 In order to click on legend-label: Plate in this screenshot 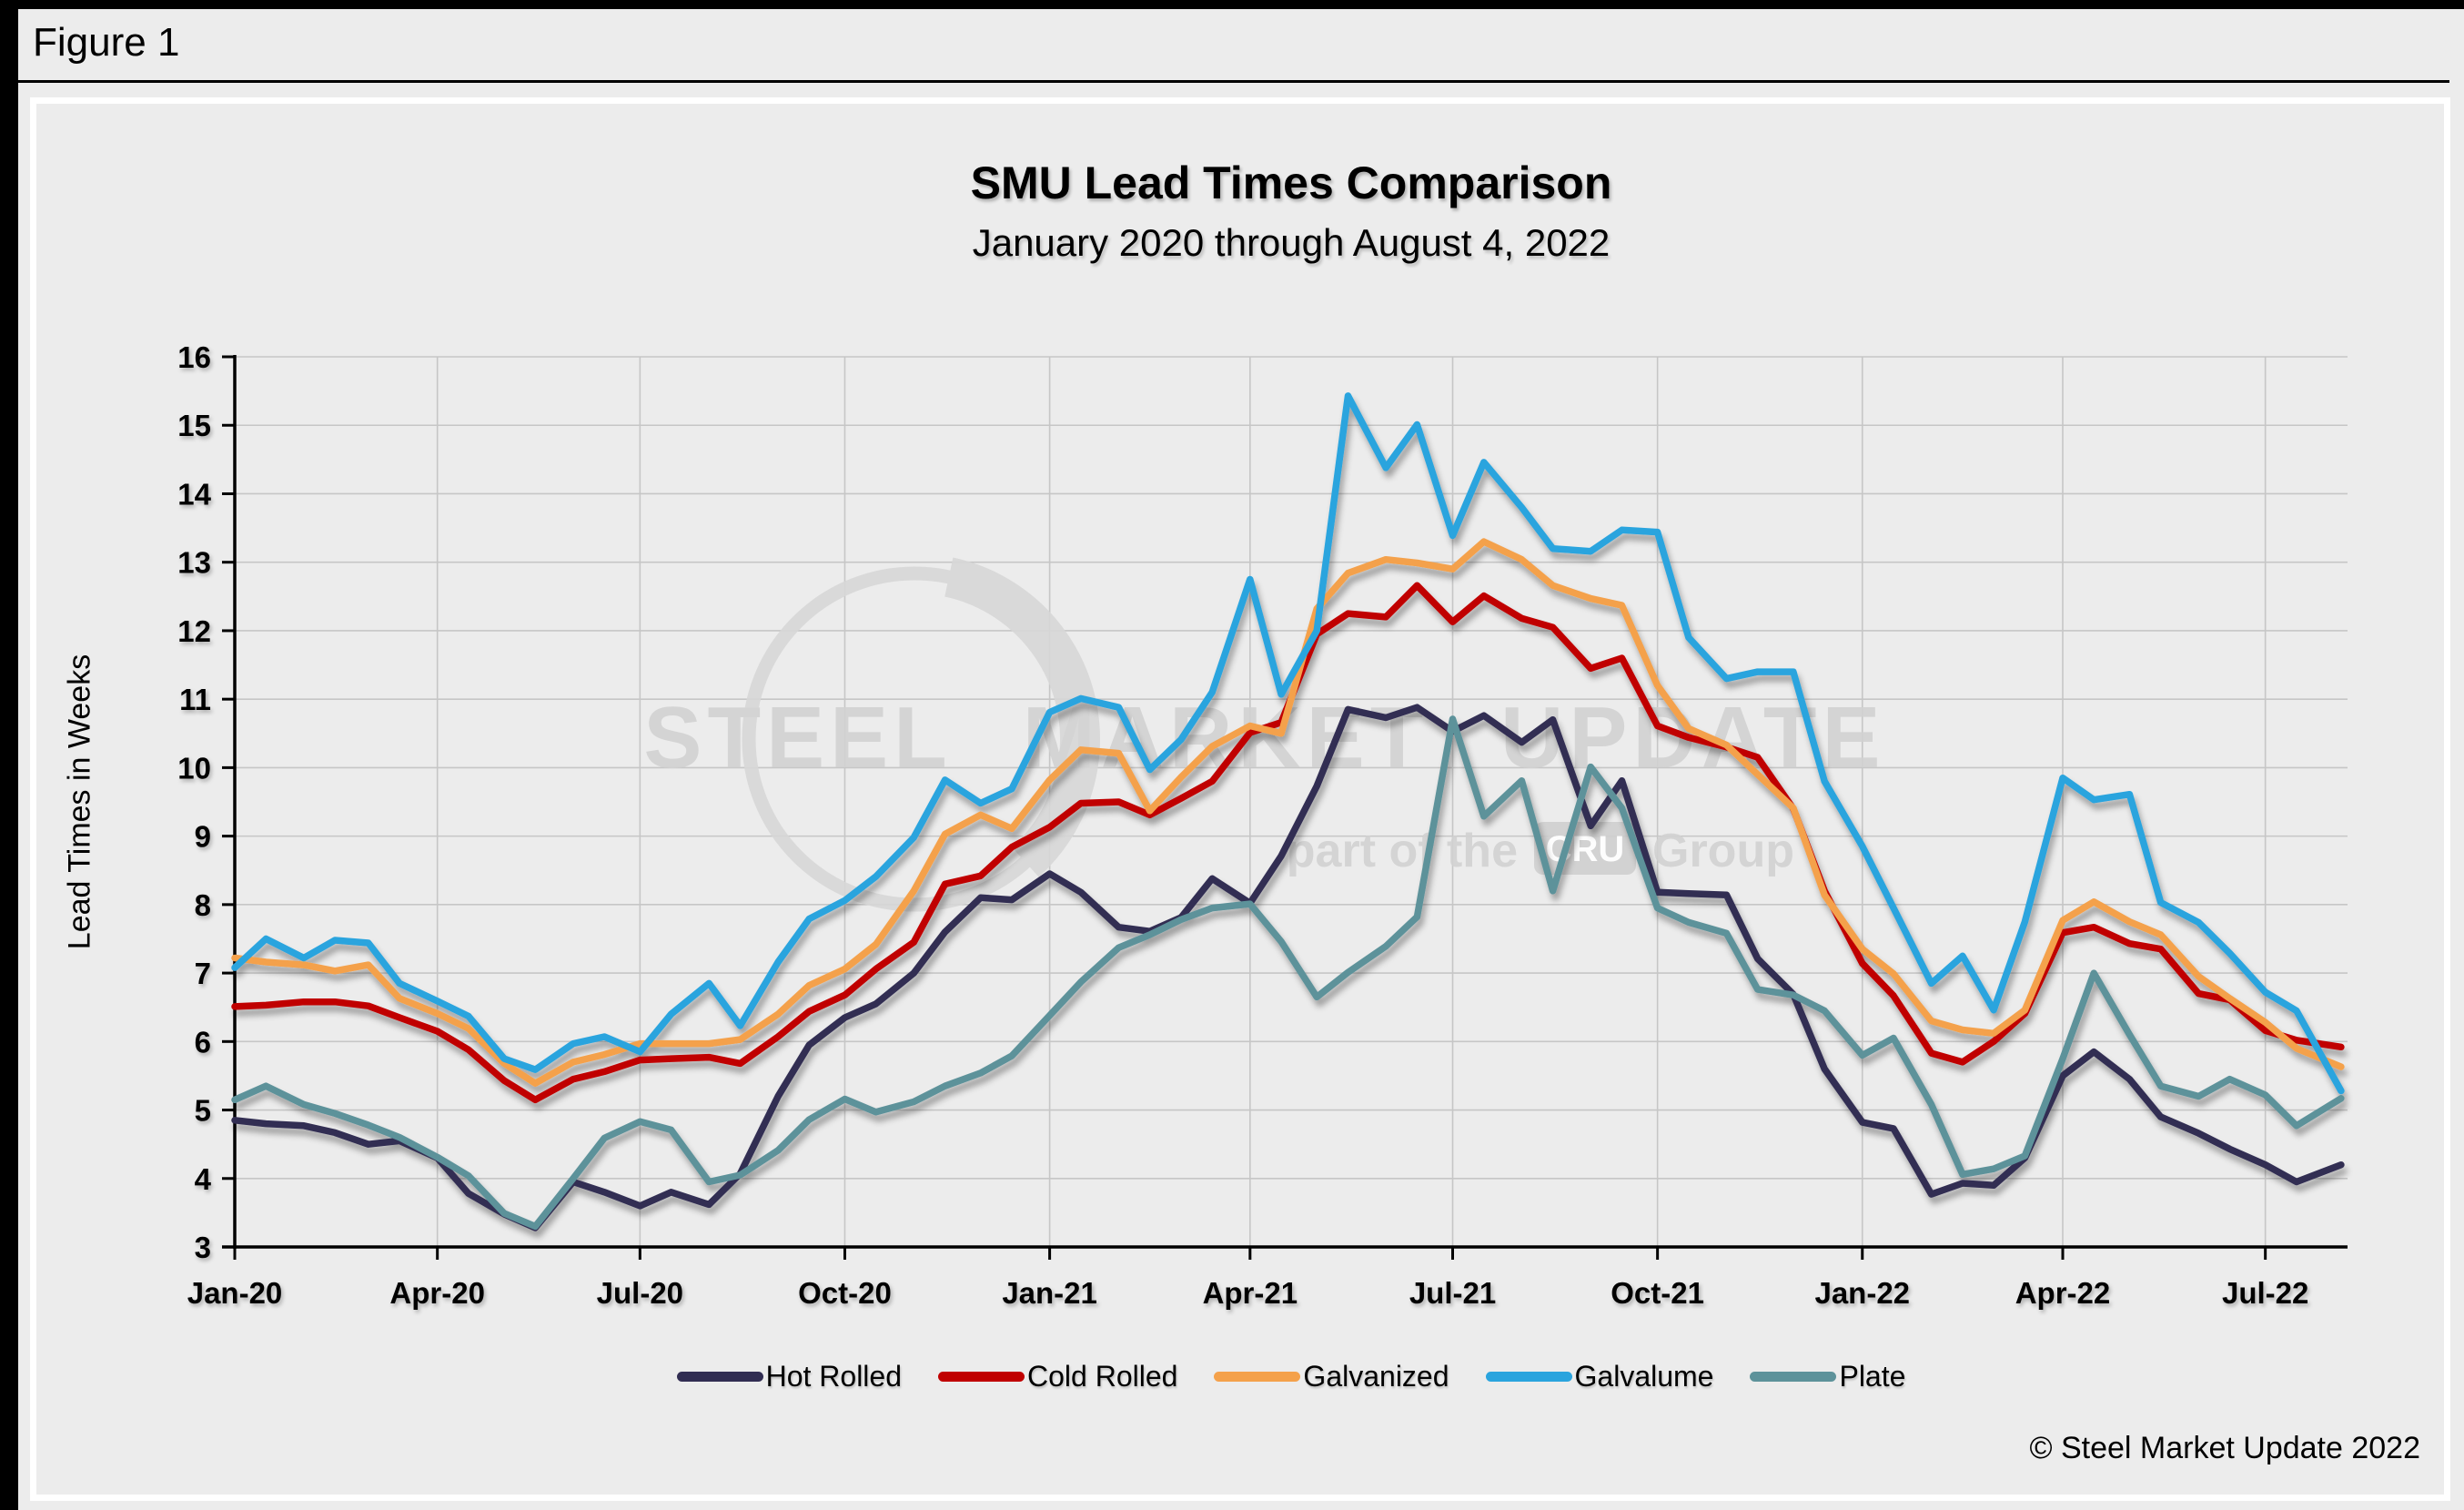, I will do `click(1873, 1377)`.